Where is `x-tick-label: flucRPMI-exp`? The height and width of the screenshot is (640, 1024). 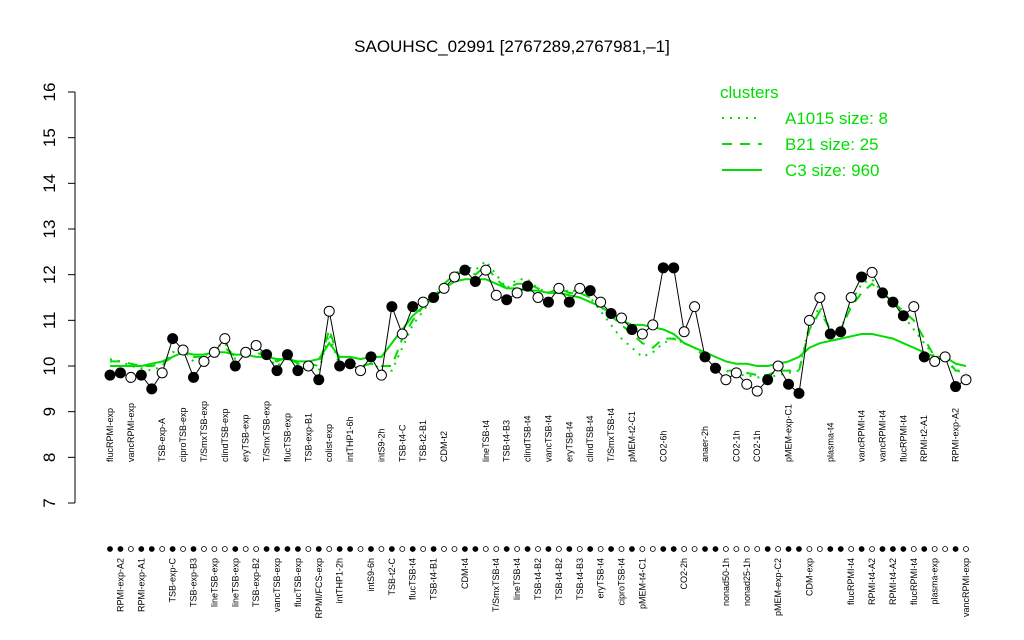
x-tick-label: flucRPMI-exp is located at coordinates (110, 435).